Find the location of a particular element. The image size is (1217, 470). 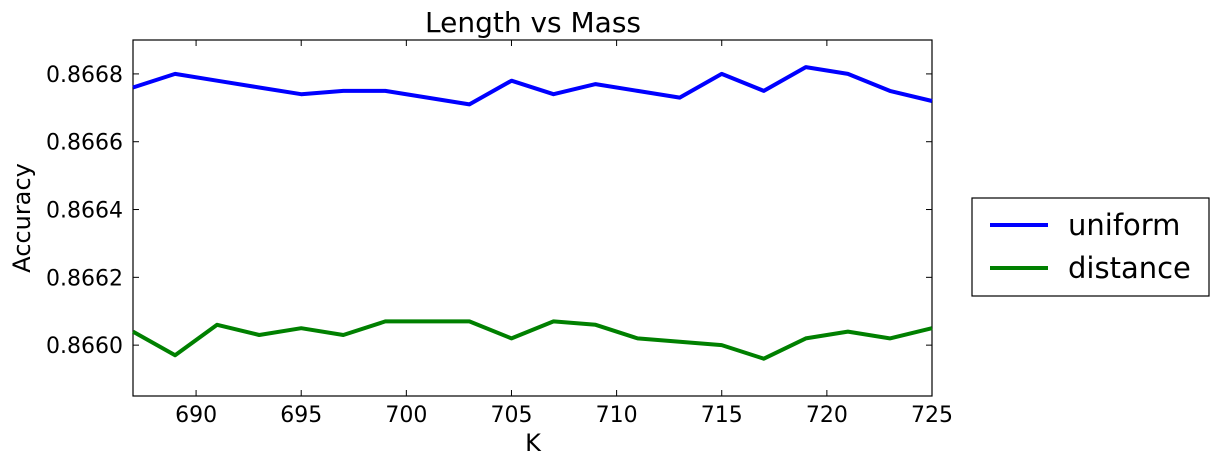

legend-label-distance: distance is located at coordinates (1129, 268).